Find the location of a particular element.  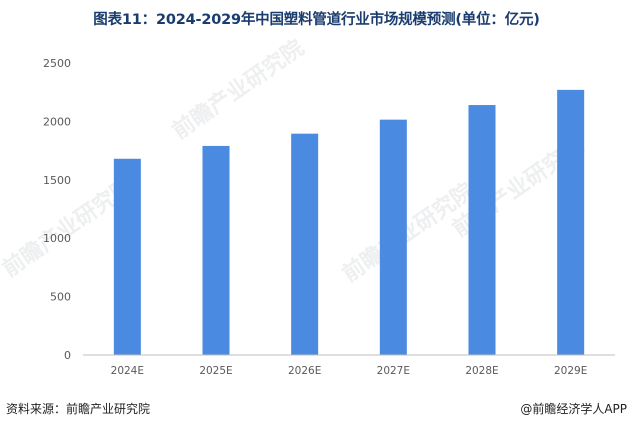

y-tick-label: 0 is located at coordinates (67, 355).